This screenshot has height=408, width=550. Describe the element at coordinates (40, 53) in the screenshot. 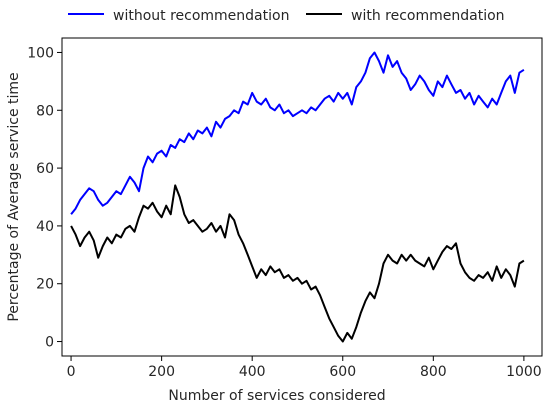

I see `y-tick-label: 100` at that location.